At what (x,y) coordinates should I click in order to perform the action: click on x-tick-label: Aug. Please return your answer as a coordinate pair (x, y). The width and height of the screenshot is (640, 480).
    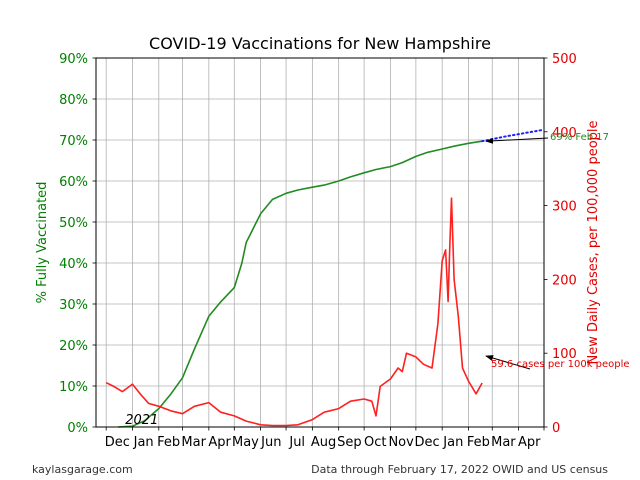
    Looking at the image, I should click on (323, 442).